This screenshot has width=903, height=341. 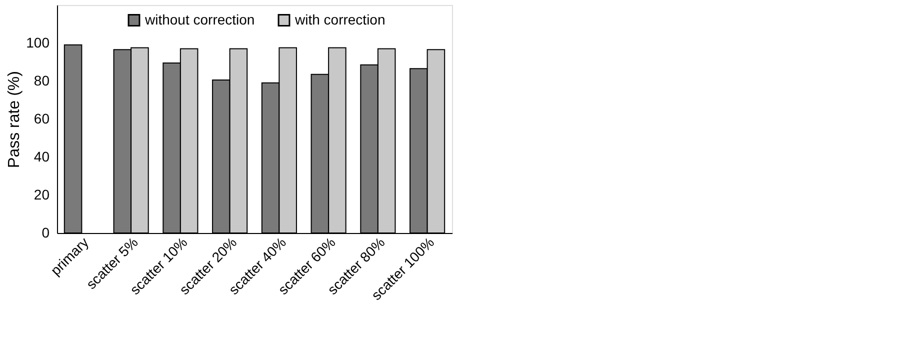 I want to click on y-tick-label: 40, so click(x=42, y=156).